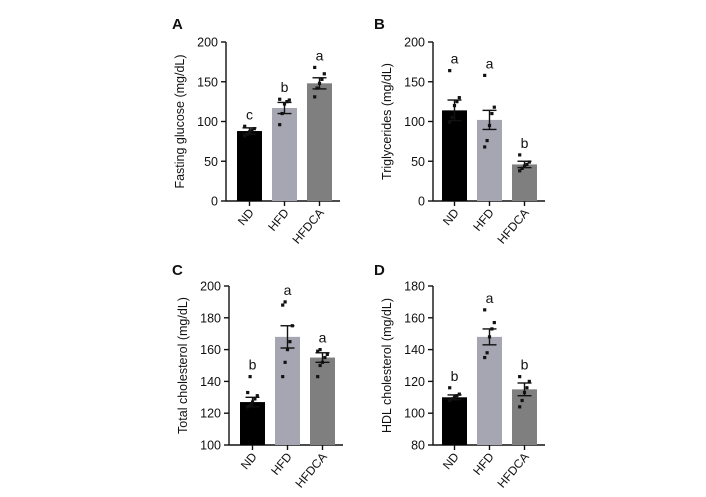 The width and height of the screenshot is (706, 497). Describe the element at coordinates (421, 202) in the screenshot. I see `y-tick-label: 0` at that location.